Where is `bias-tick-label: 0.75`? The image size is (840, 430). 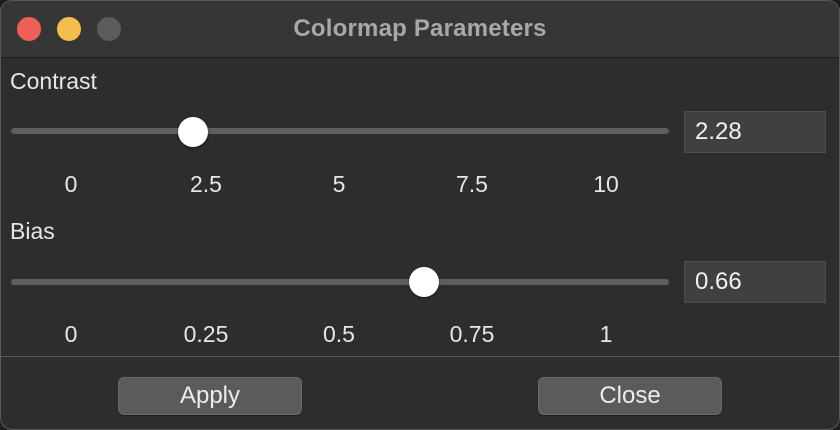 bias-tick-label: 0.75 is located at coordinates (472, 334).